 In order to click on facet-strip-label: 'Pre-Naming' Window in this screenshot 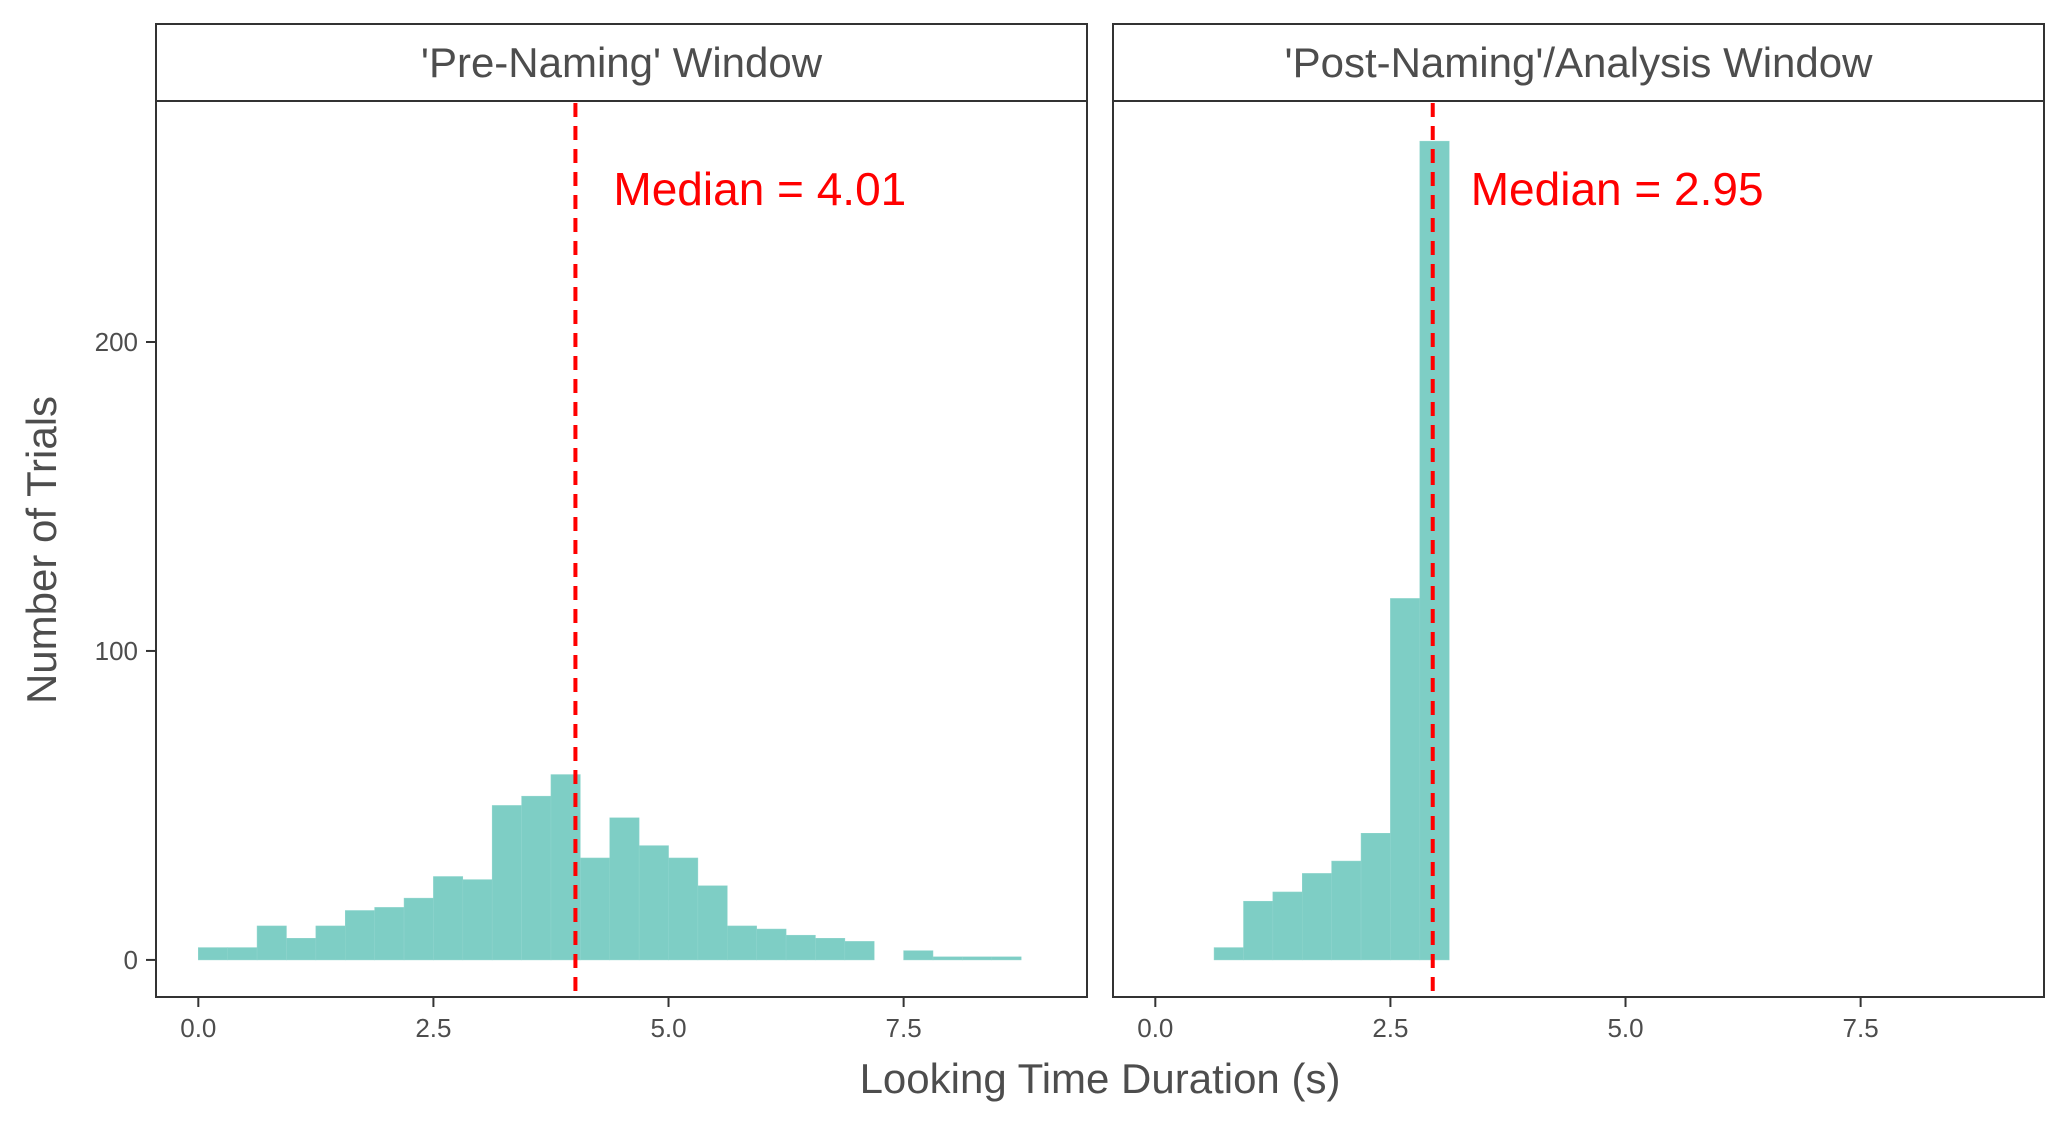, I will do `click(622, 62)`.